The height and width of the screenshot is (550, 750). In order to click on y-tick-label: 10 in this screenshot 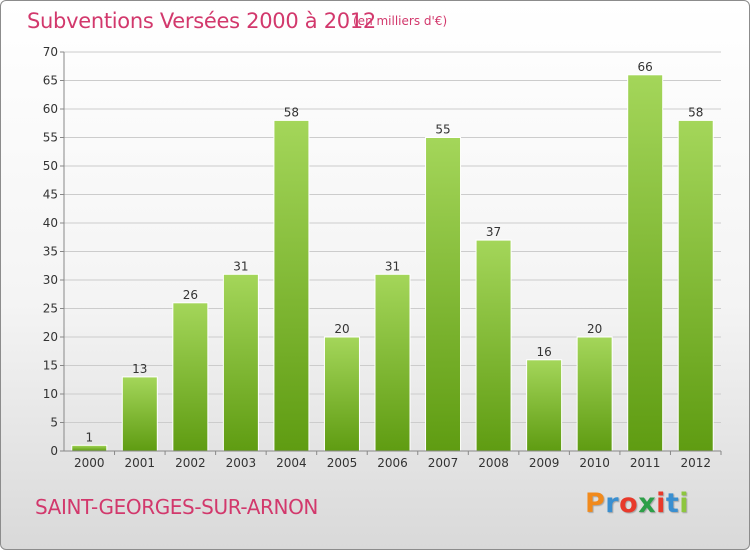, I will do `click(50, 394)`.